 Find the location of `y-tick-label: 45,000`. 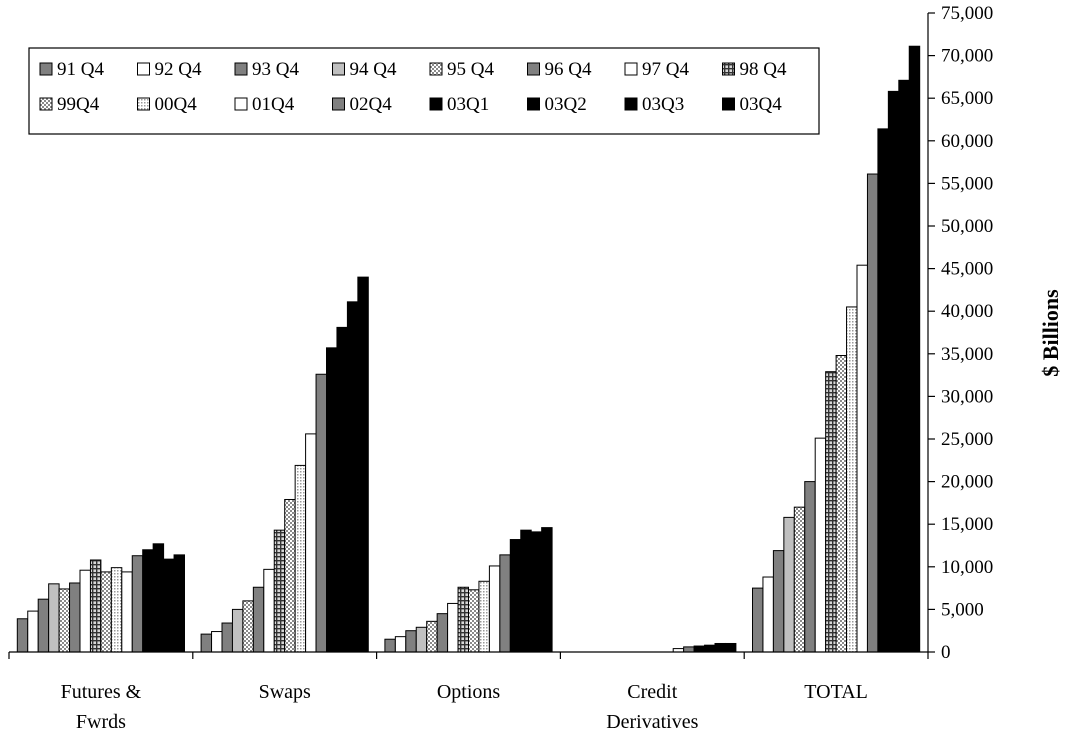

y-tick-label: 45,000 is located at coordinates (967, 269).